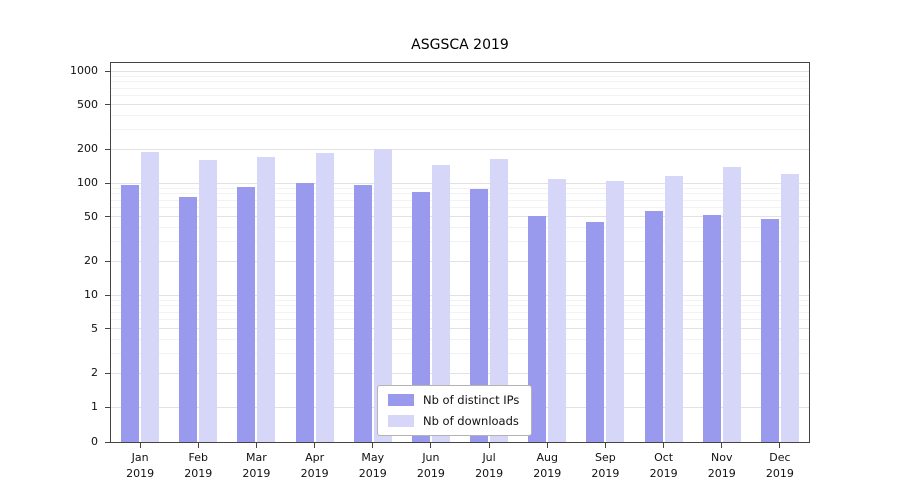  I want to click on legend-swatch-distinct-ips, so click(401, 400).